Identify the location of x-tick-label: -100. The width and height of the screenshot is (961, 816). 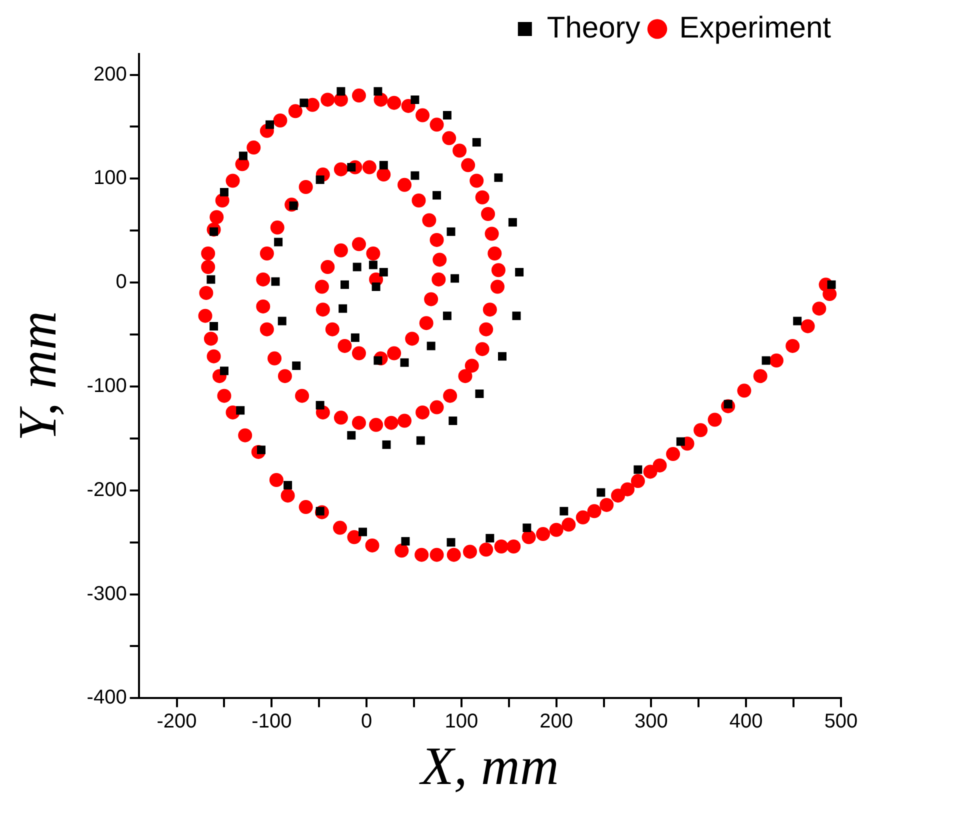
(272, 721).